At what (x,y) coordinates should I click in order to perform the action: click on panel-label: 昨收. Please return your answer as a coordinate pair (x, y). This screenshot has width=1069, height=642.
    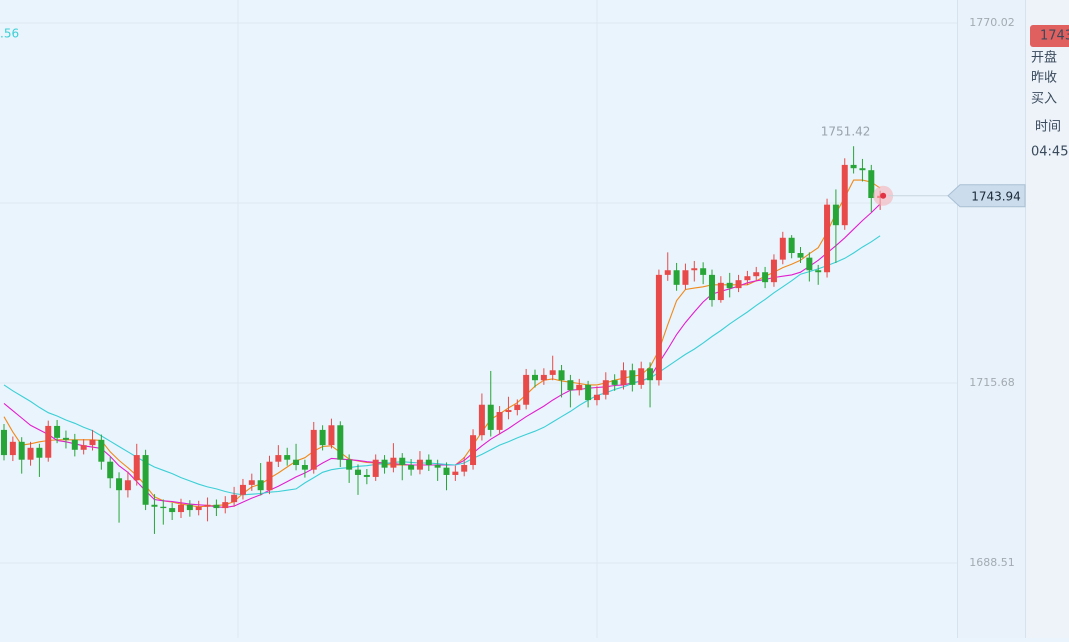
    Looking at the image, I should click on (1044, 78).